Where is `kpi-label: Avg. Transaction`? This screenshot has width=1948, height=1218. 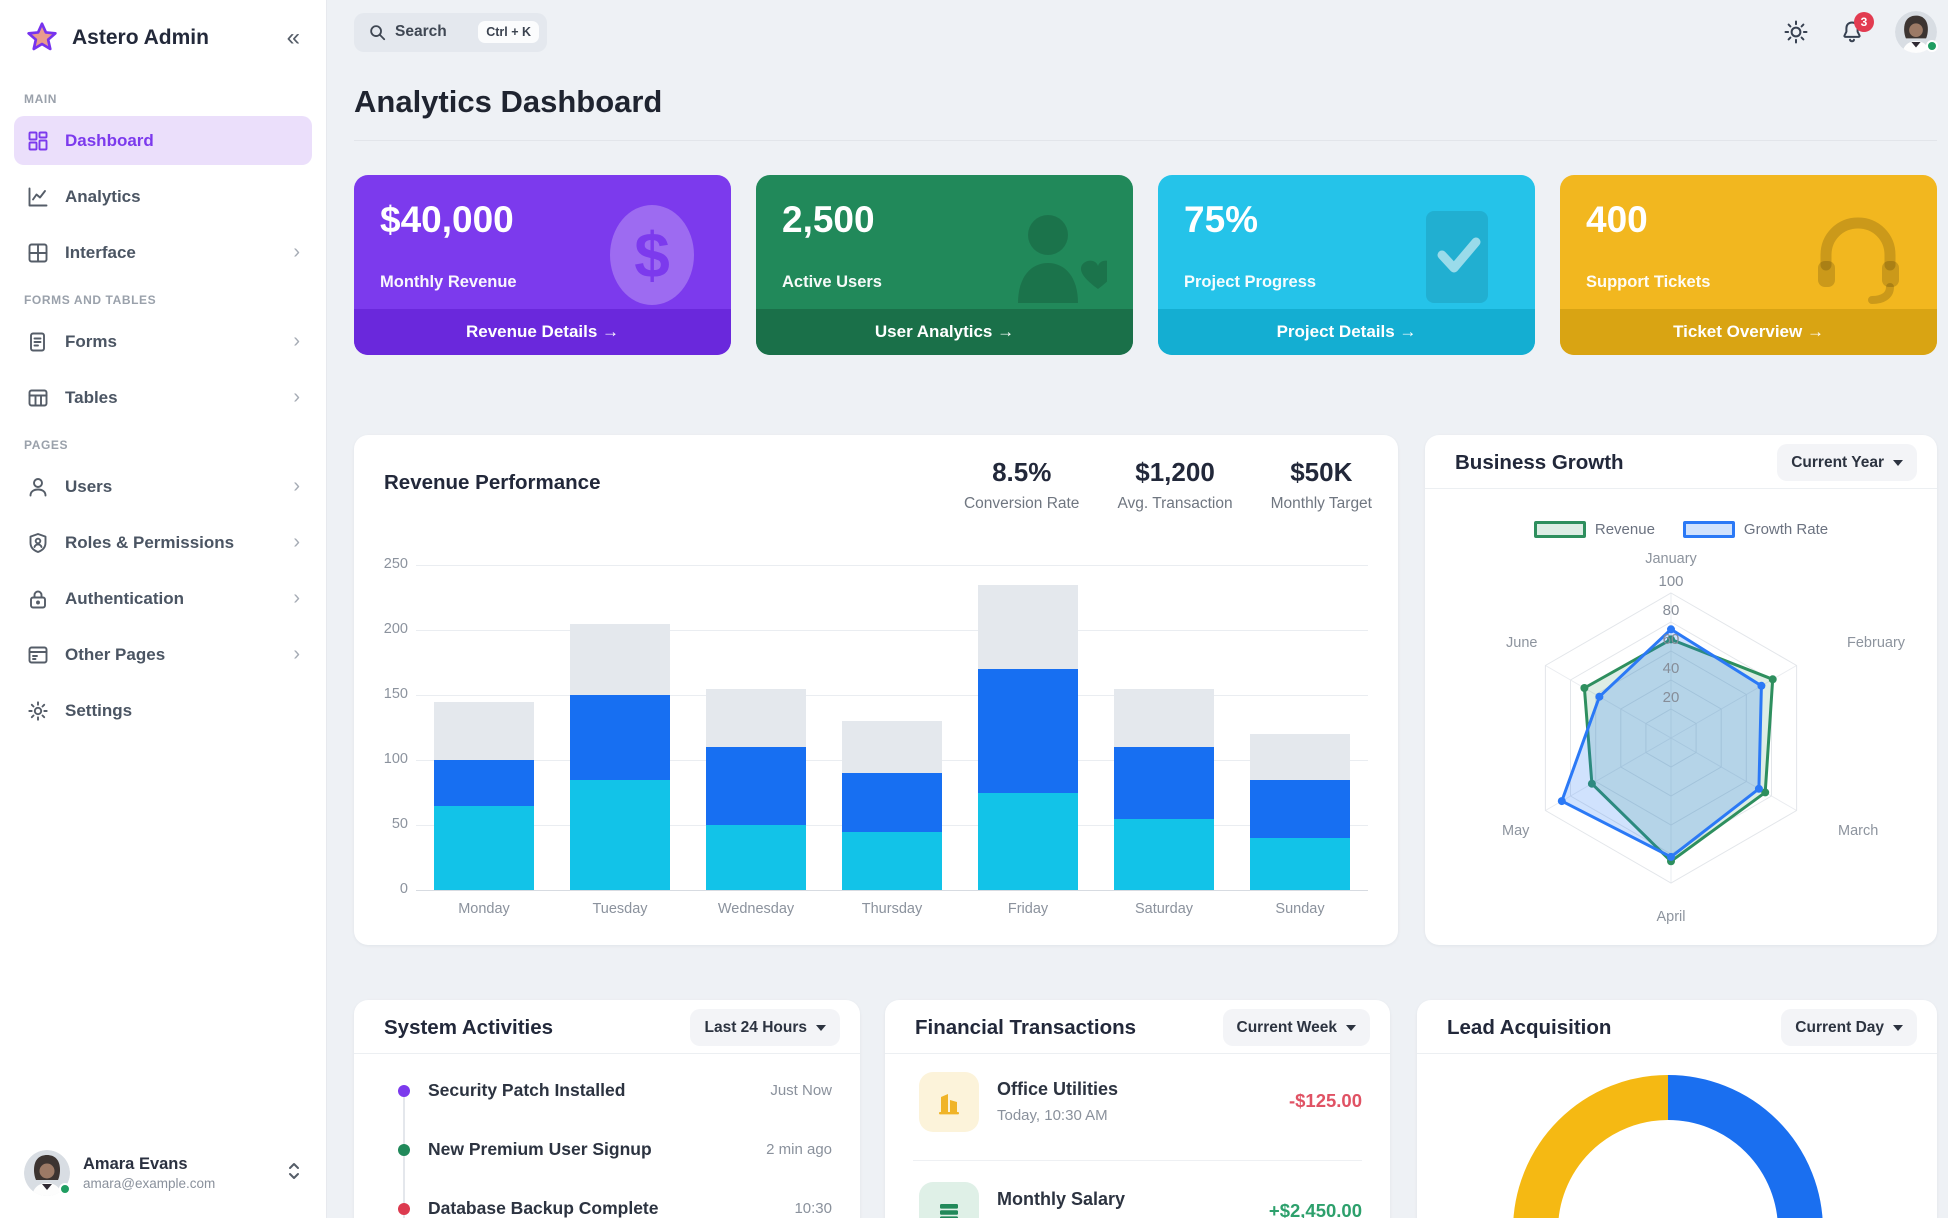
kpi-label: Avg. Transaction is located at coordinates (1175, 503).